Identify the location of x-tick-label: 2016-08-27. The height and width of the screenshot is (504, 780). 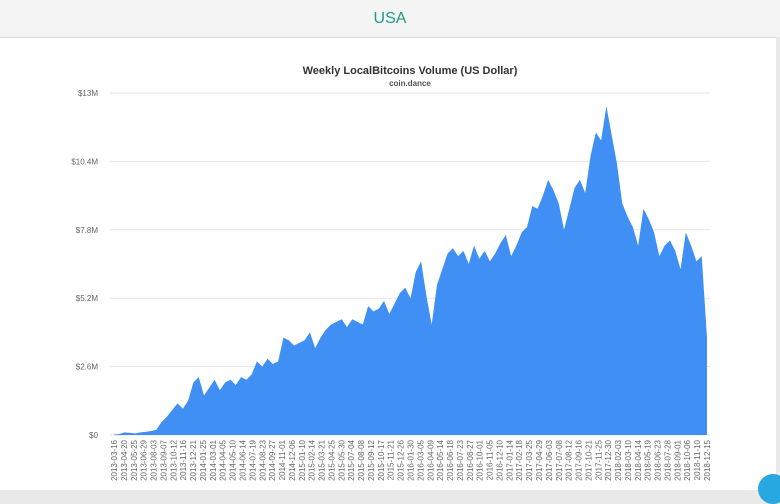
(470, 459).